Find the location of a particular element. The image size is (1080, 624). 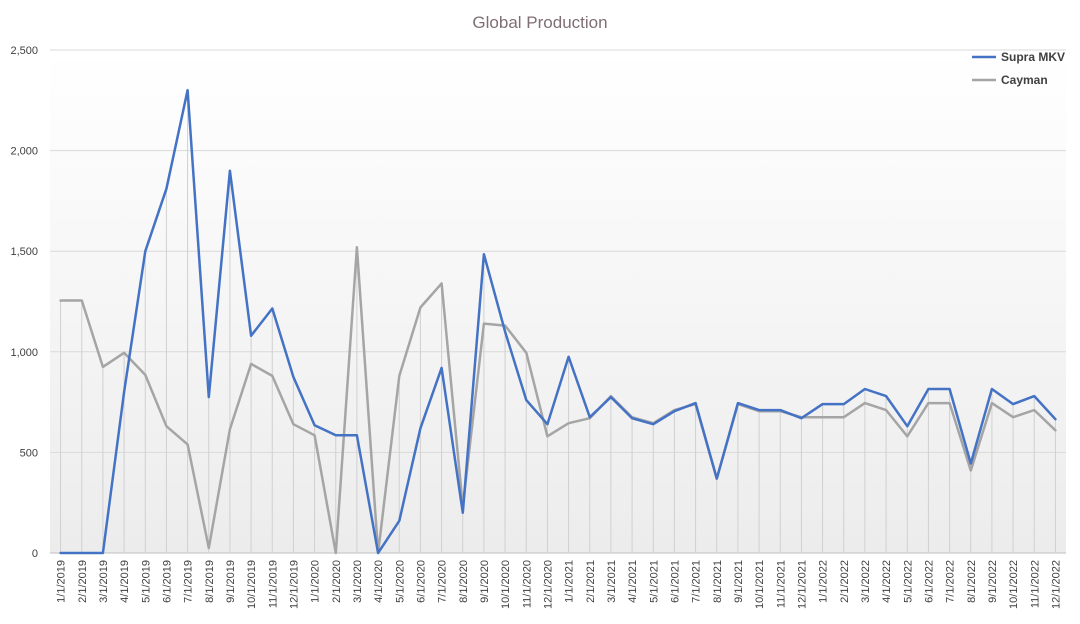

x-tick-label: 5/1/2020 is located at coordinates (400, 581).